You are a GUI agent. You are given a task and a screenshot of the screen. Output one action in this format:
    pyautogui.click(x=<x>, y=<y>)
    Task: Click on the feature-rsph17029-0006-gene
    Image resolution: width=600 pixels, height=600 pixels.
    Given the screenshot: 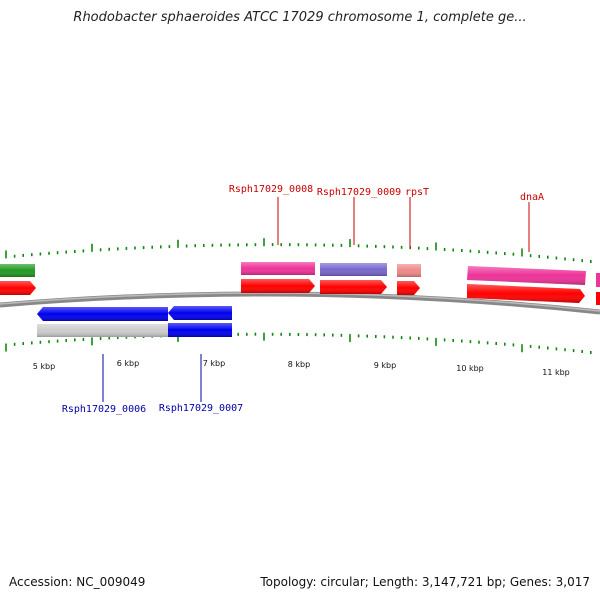 What is the action you would take?
    pyautogui.click(x=102, y=330)
    